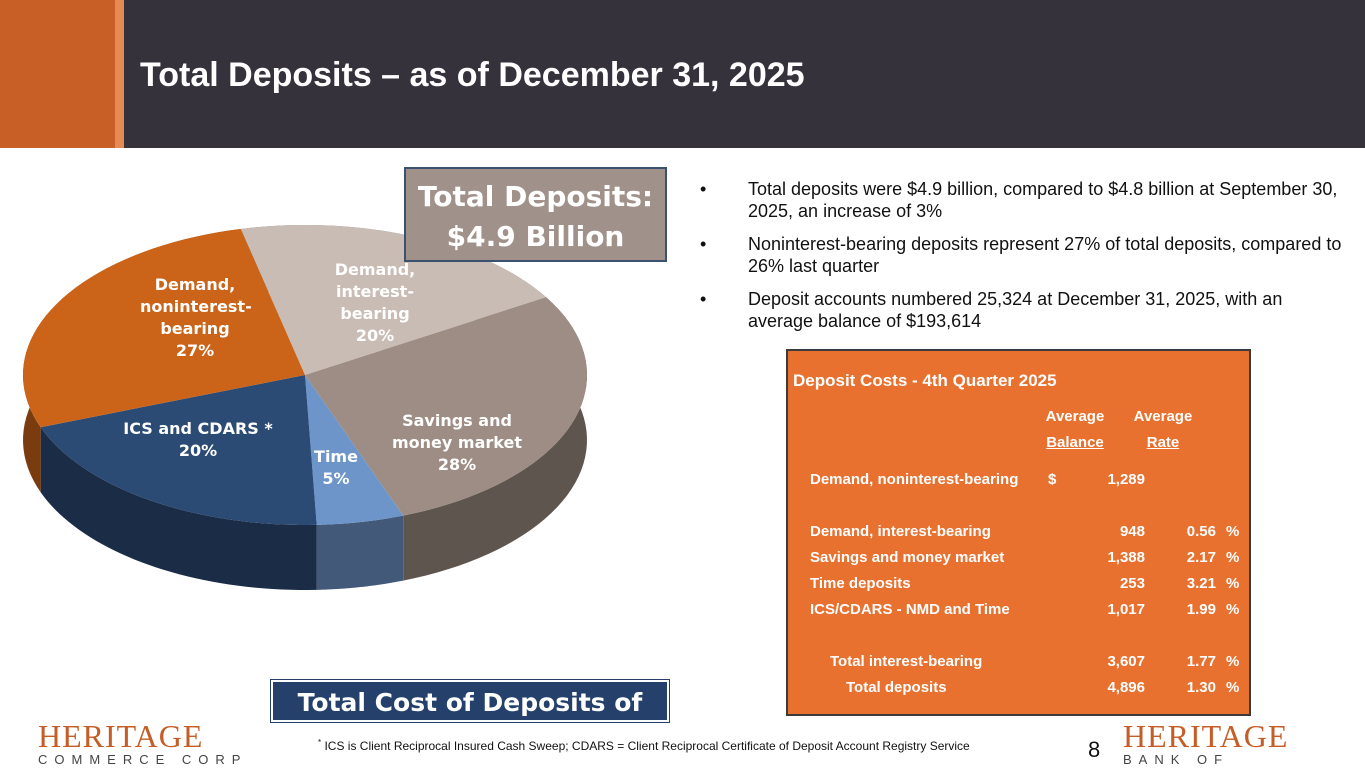  What do you see at coordinates (896, 687) in the screenshot?
I see `row-label: Total deposits` at bounding box center [896, 687].